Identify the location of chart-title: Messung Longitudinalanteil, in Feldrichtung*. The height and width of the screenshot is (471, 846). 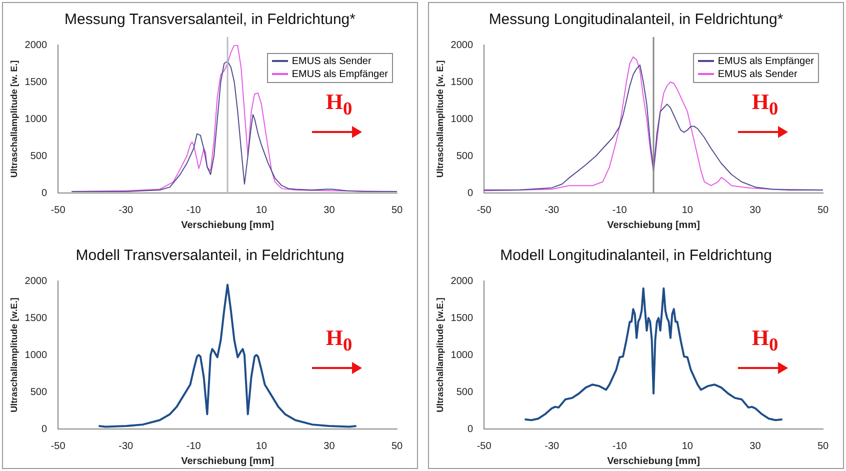
(636, 19).